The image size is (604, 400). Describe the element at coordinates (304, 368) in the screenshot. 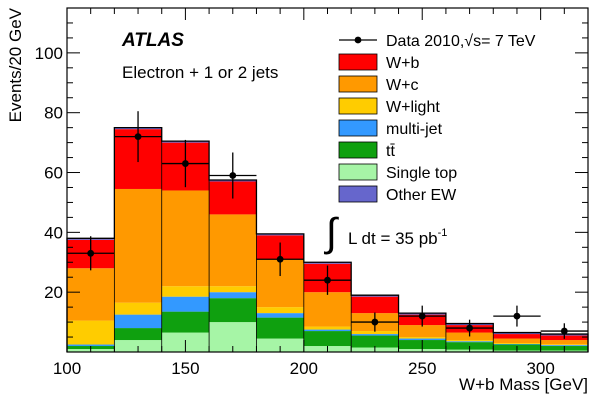

I see `x-tick-label: 200` at that location.